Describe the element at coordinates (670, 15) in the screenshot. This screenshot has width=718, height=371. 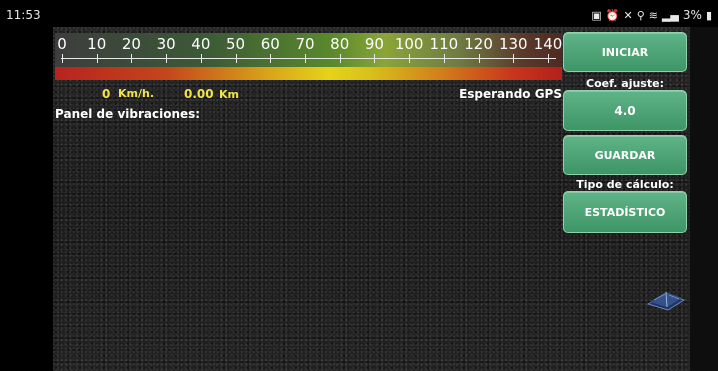
I see `signal-icon: ▂▄` at that location.